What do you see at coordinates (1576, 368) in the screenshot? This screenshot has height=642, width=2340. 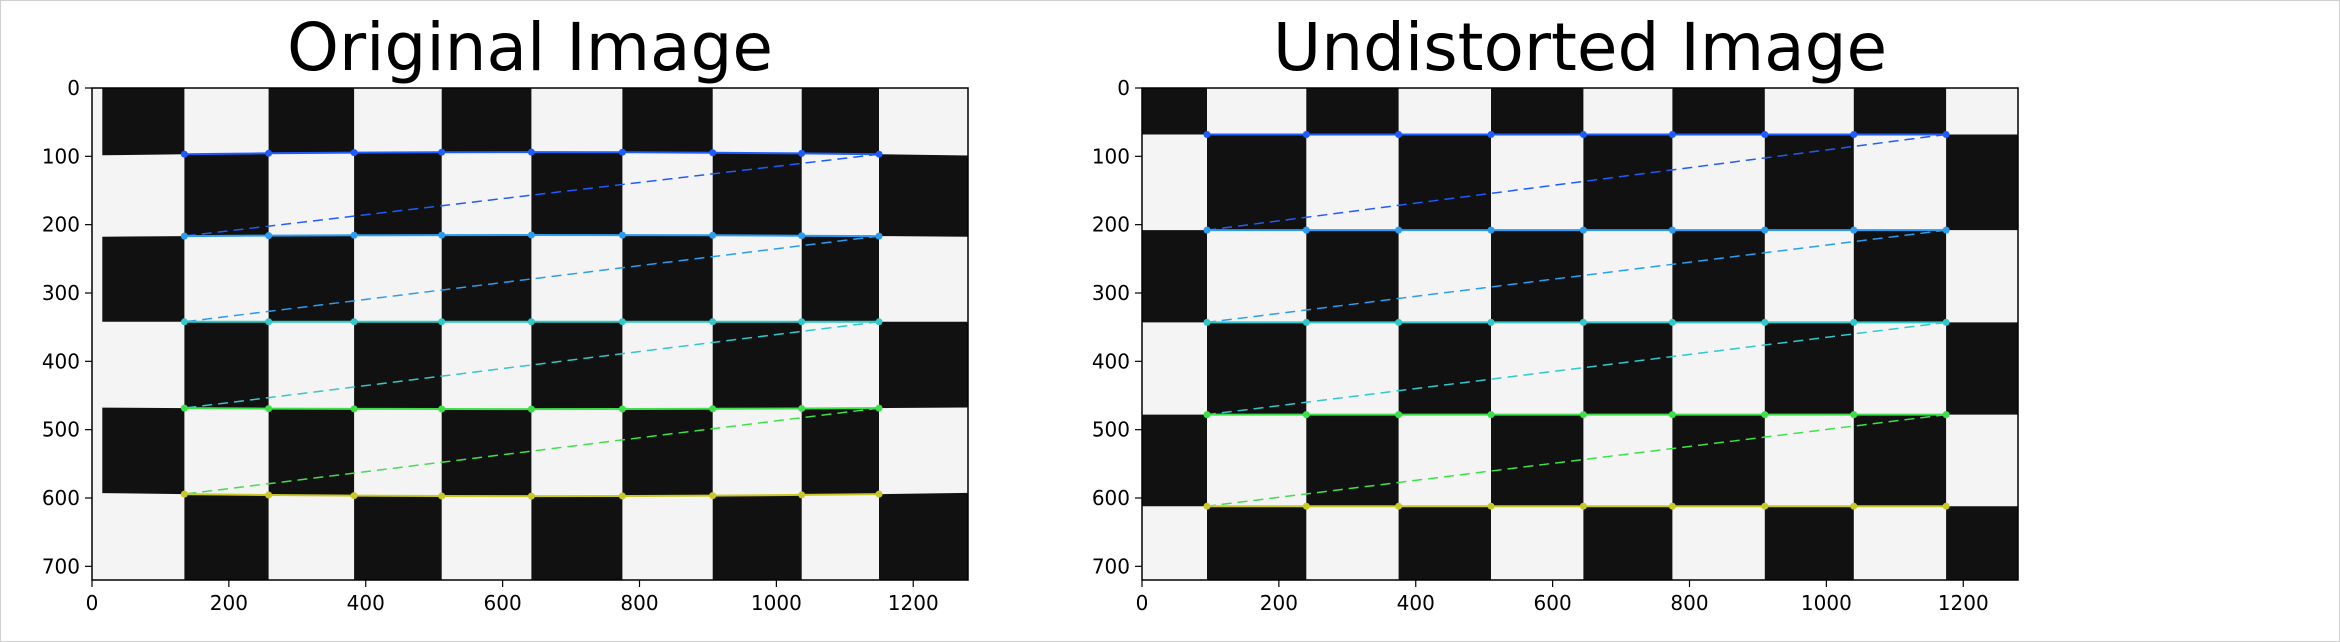 I see `corner-row-link` at bounding box center [1576, 368].